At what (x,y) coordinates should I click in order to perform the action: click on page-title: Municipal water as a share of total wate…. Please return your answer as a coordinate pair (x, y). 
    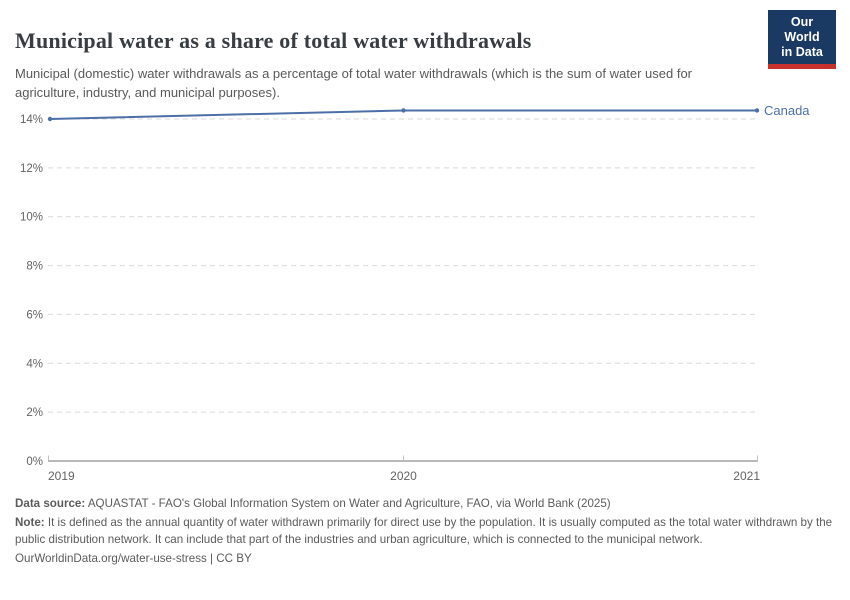
    Looking at the image, I should click on (273, 40).